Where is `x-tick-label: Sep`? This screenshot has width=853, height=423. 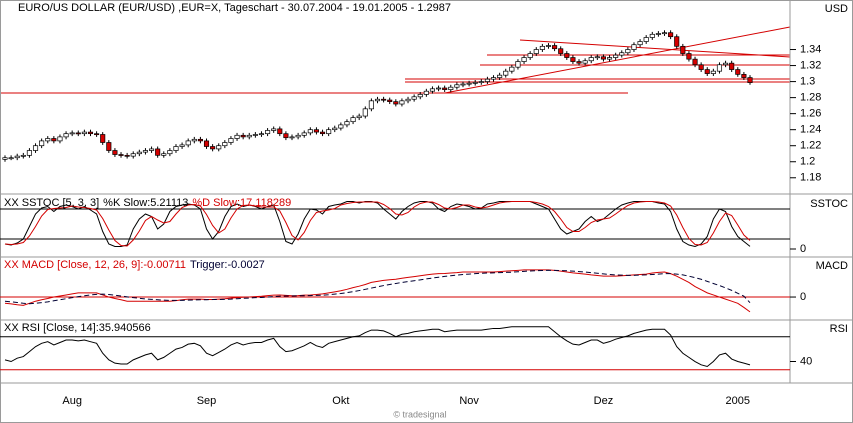 x-tick-label: Sep is located at coordinates (207, 401).